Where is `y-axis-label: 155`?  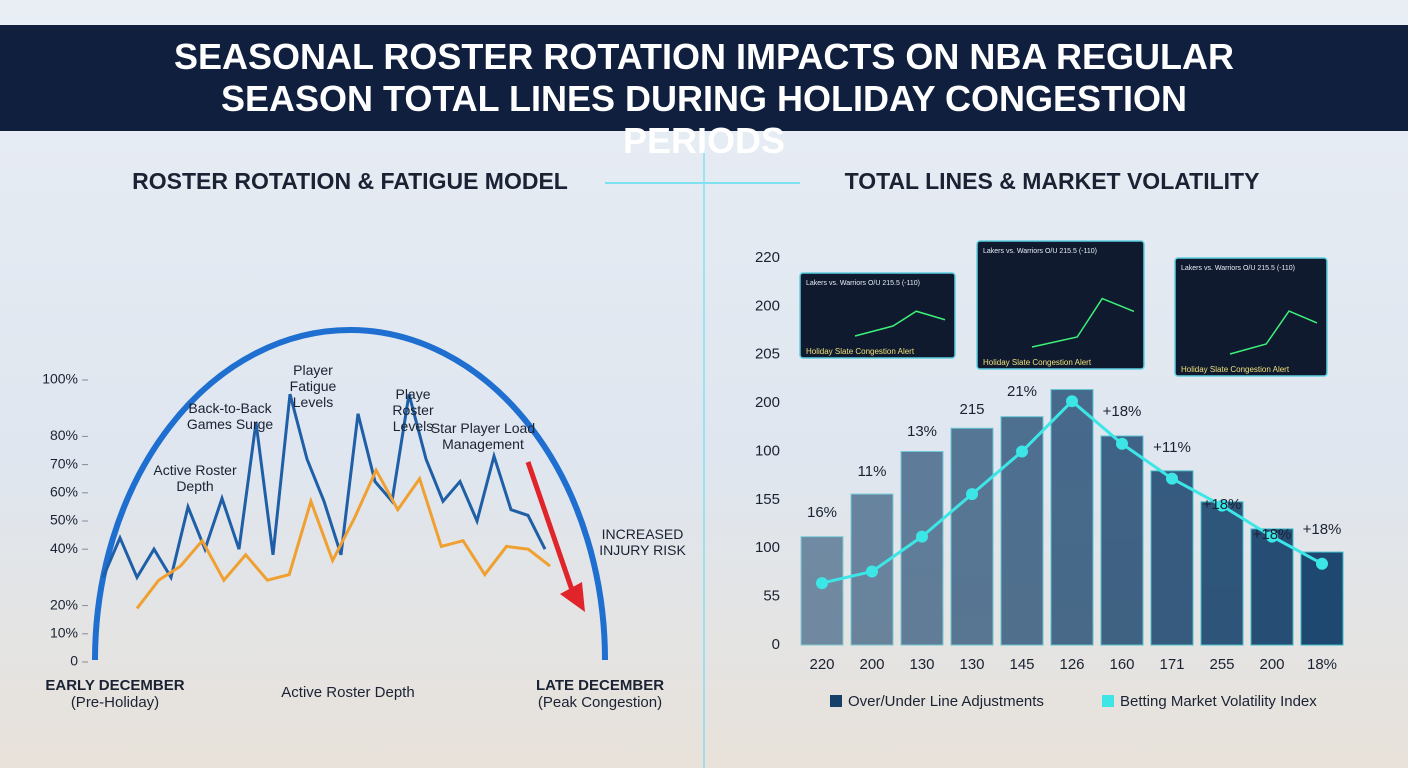 y-axis-label: 155 is located at coordinates (767, 499).